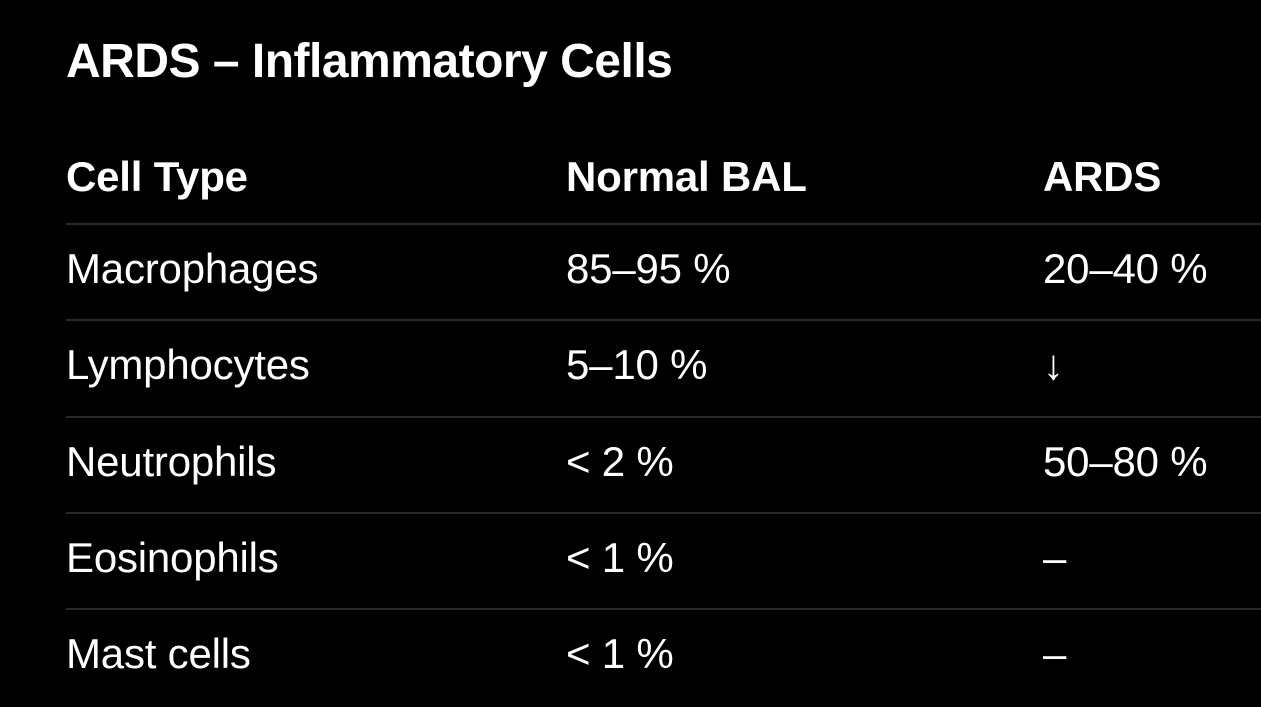  What do you see at coordinates (171, 461) in the screenshot?
I see `cell-type-value: Neutrophils` at bounding box center [171, 461].